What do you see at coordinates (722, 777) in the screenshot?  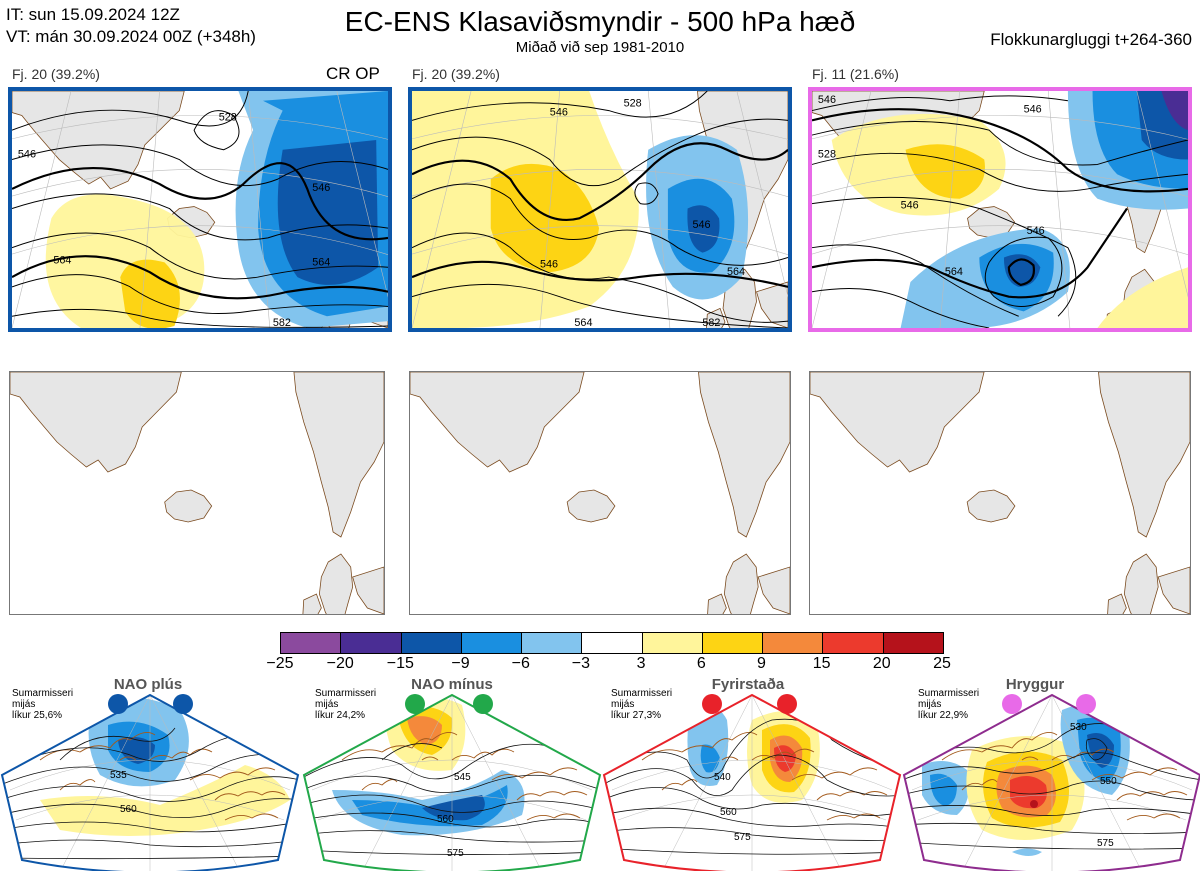 I see `regime-contour-label: 540` at bounding box center [722, 777].